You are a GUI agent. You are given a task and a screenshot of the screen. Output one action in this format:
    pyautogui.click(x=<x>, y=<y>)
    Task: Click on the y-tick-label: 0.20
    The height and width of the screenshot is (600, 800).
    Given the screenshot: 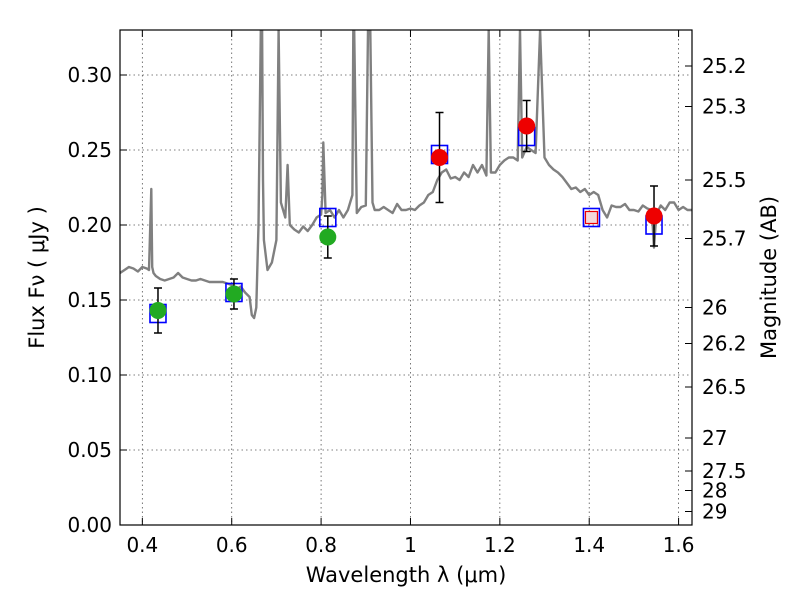 What is the action you would take?
    pyautogui.click(x=89, y=225)
    